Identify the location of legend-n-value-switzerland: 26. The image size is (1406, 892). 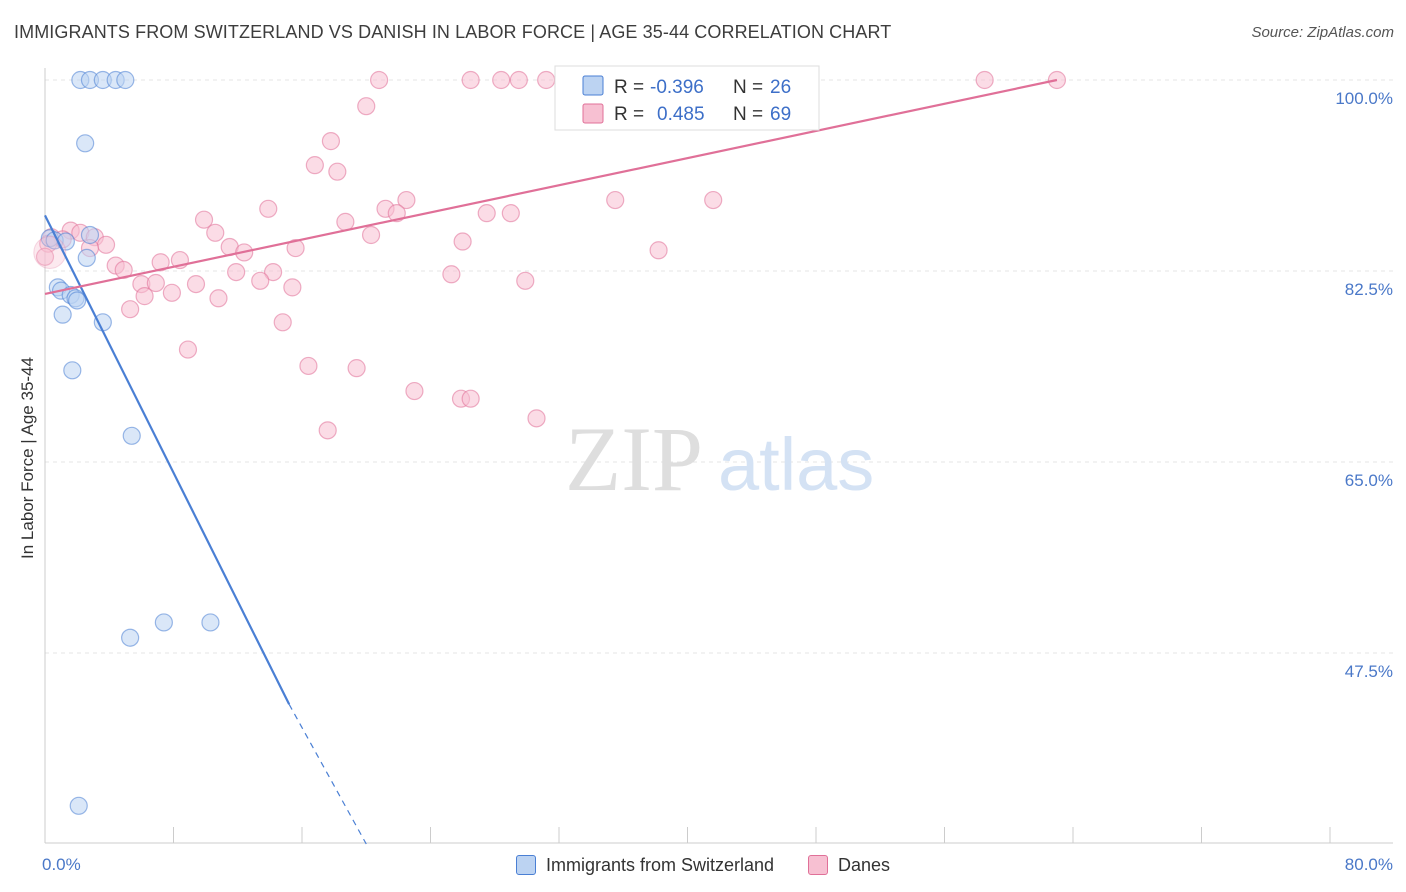
(780, 87).